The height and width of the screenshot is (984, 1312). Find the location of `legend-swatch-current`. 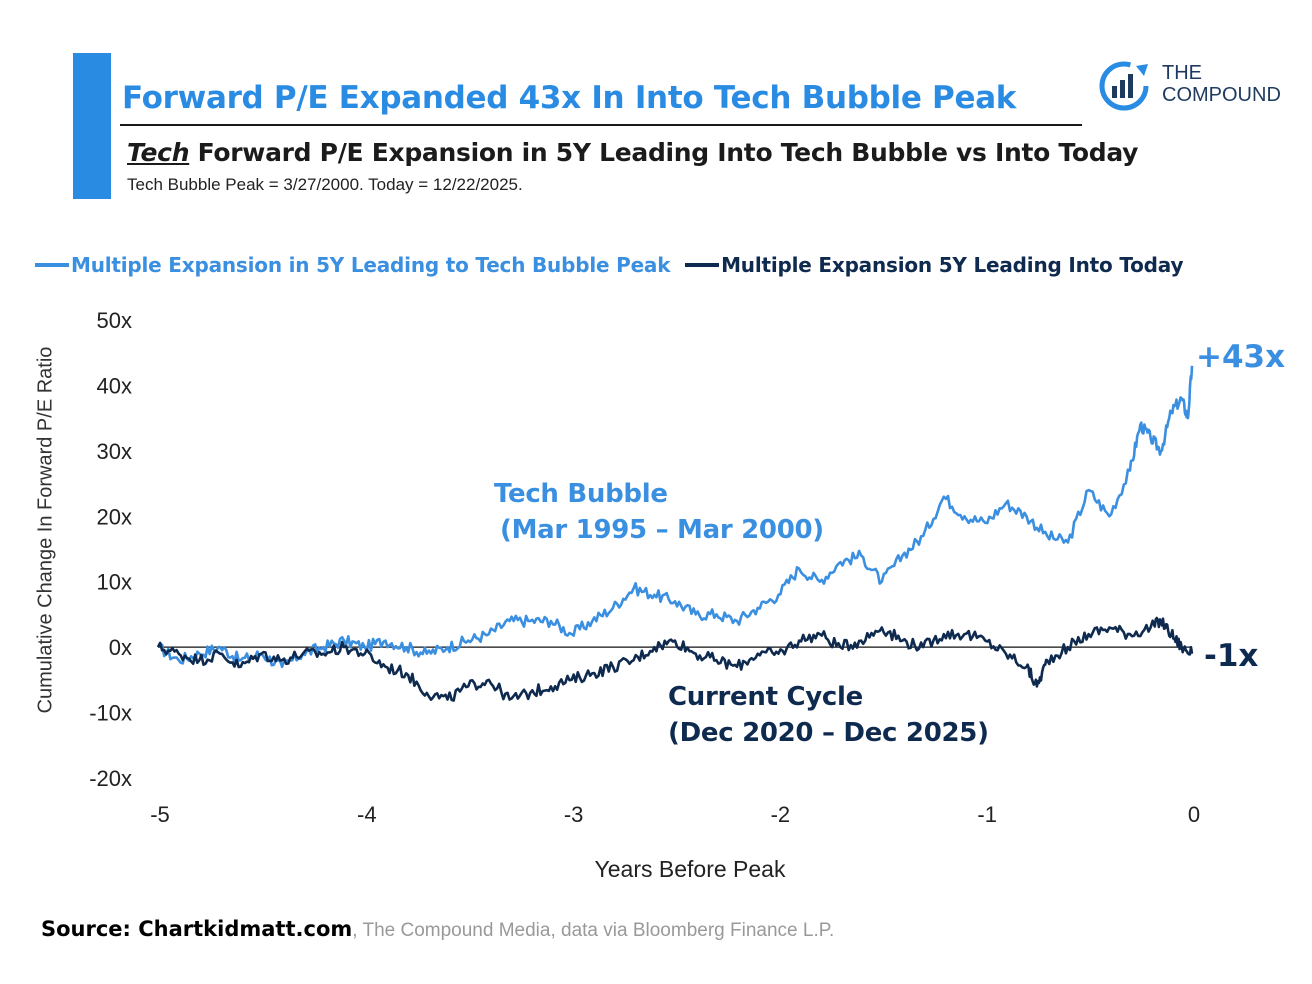

legend-swatch-current is located at coordinates (702, 265).